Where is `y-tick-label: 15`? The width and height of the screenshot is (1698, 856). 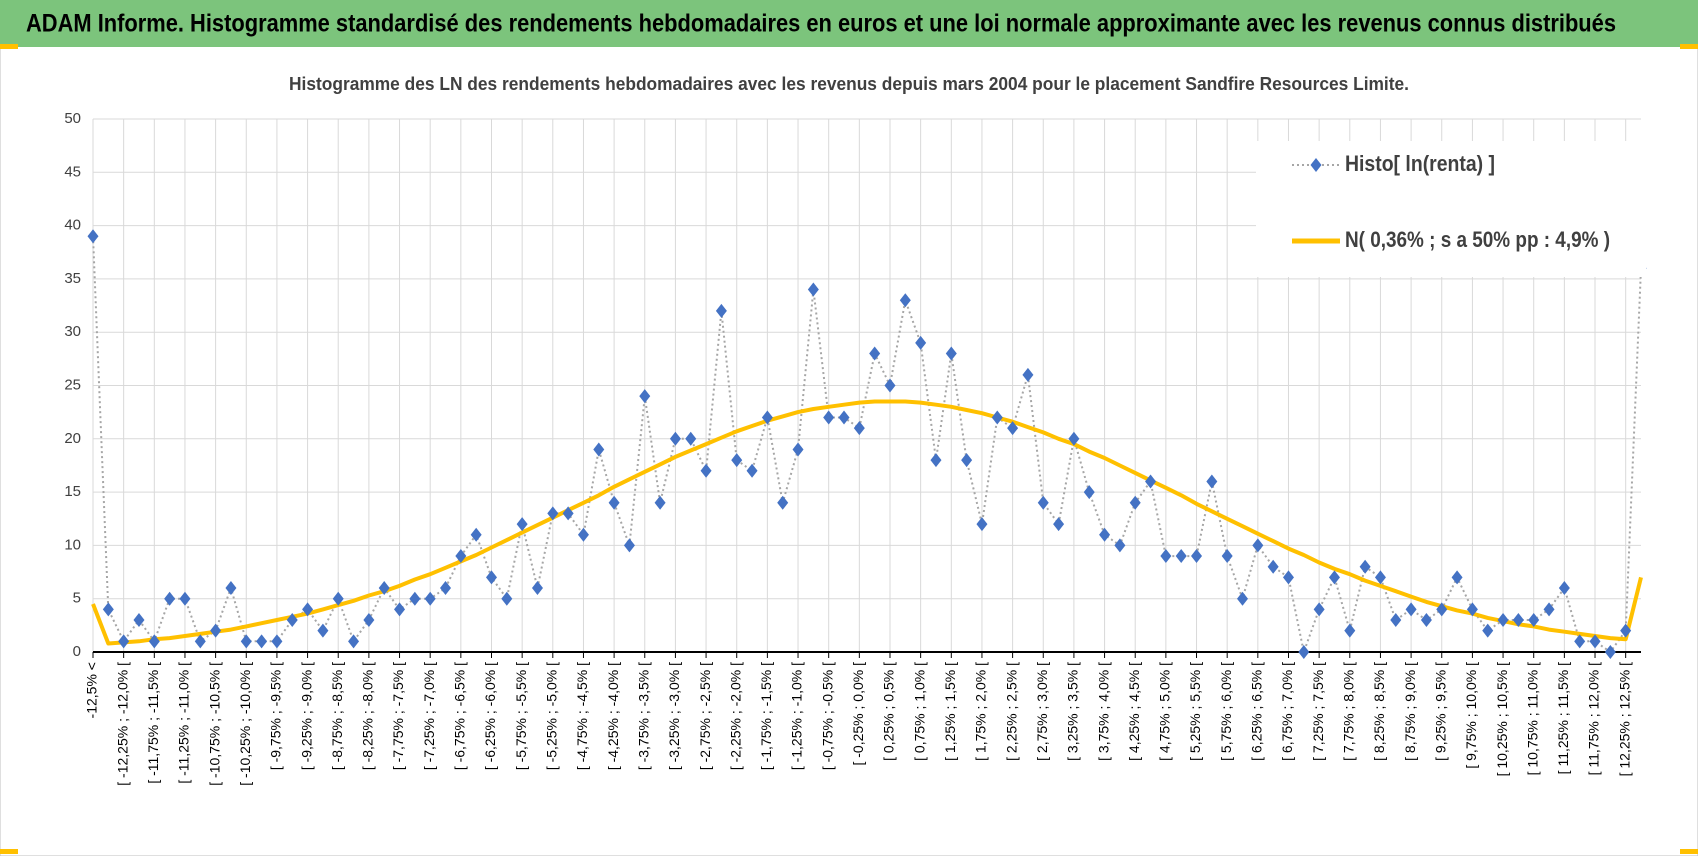 y-tick-label: 15 is located at coordinates (72, 491).